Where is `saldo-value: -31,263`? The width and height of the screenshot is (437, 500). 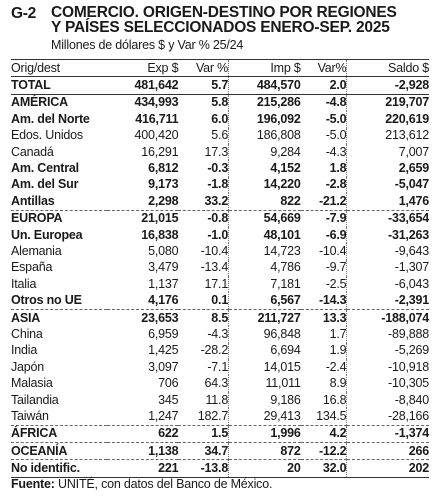 saldo-value: -31,263 is located at coordinates (387, 235).